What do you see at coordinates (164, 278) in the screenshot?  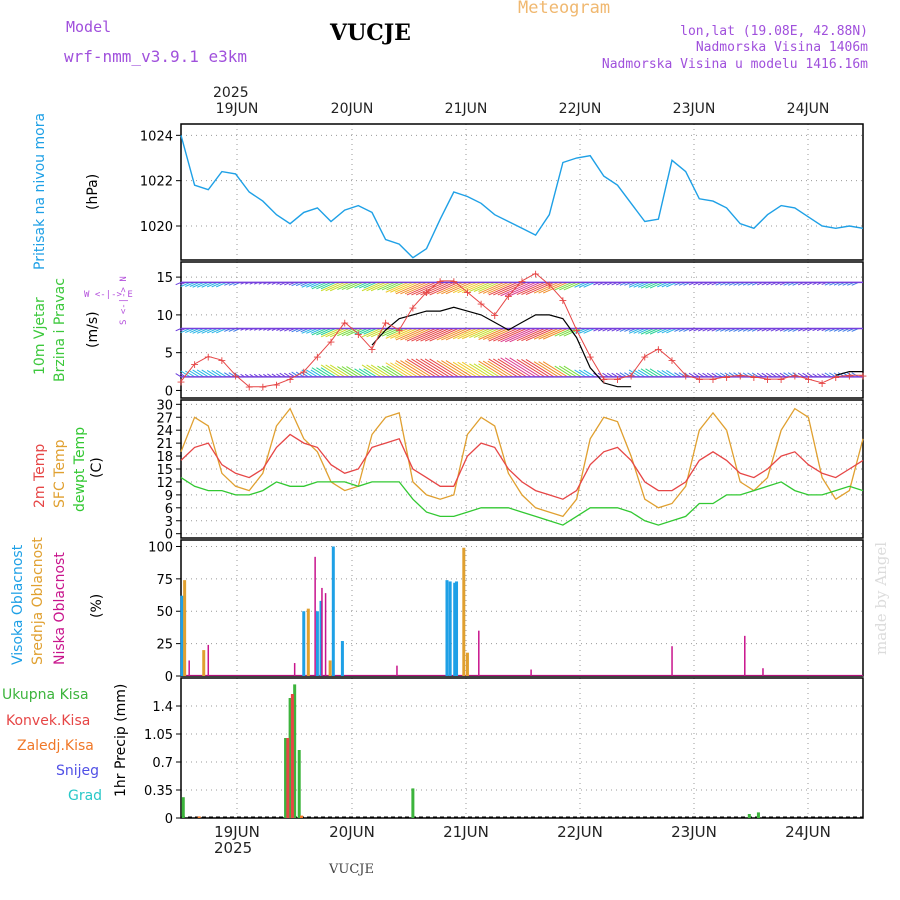 I see `wind-ytick-label: 15` at bounding box center [164, 278].